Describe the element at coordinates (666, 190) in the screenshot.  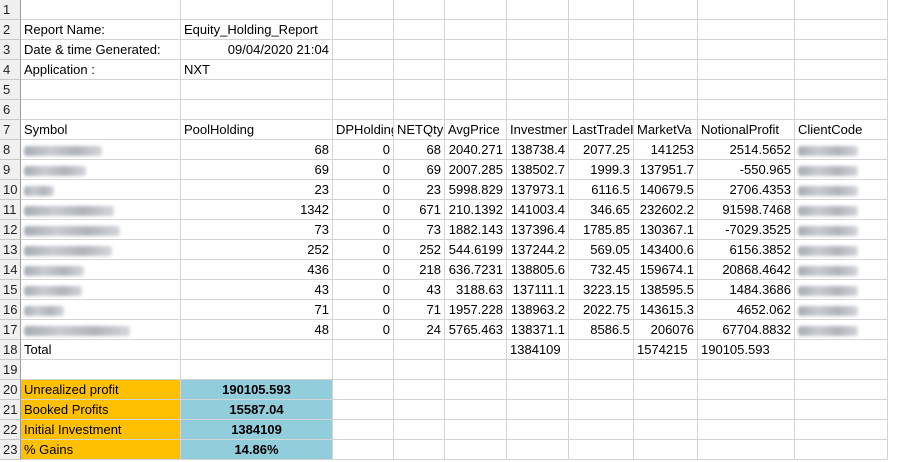
I see `data-cell-mv: 140679.5` at that location.